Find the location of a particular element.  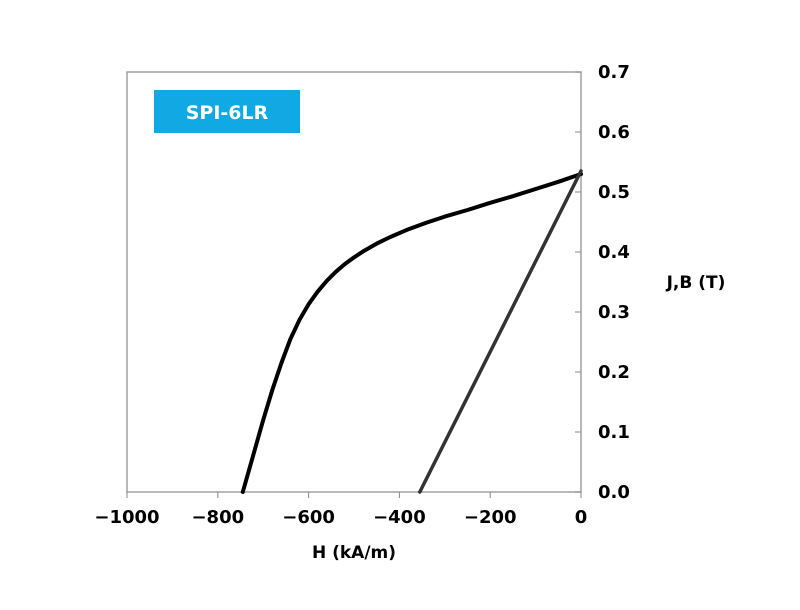

y-tick-label: 0.7 is located at coordinates (614, 72).